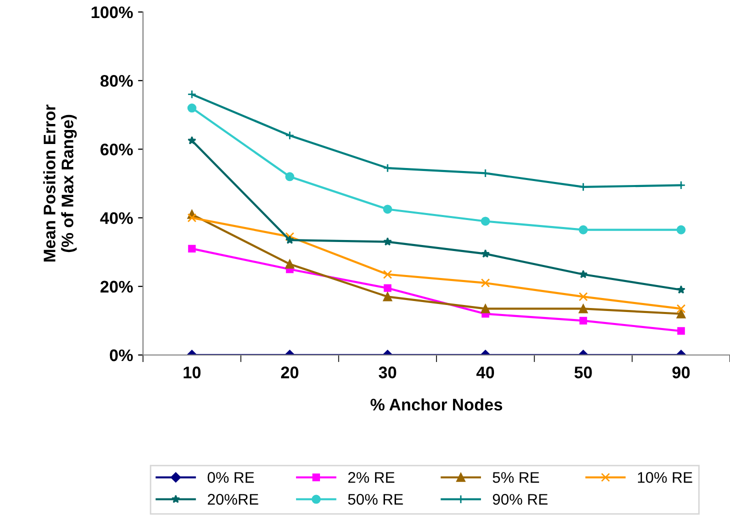 The height and width of the screenshot is (516, 730). Describe the element at coordinates (485, 372) in the screenshot. I see `x-tick-label: 40` at that location.